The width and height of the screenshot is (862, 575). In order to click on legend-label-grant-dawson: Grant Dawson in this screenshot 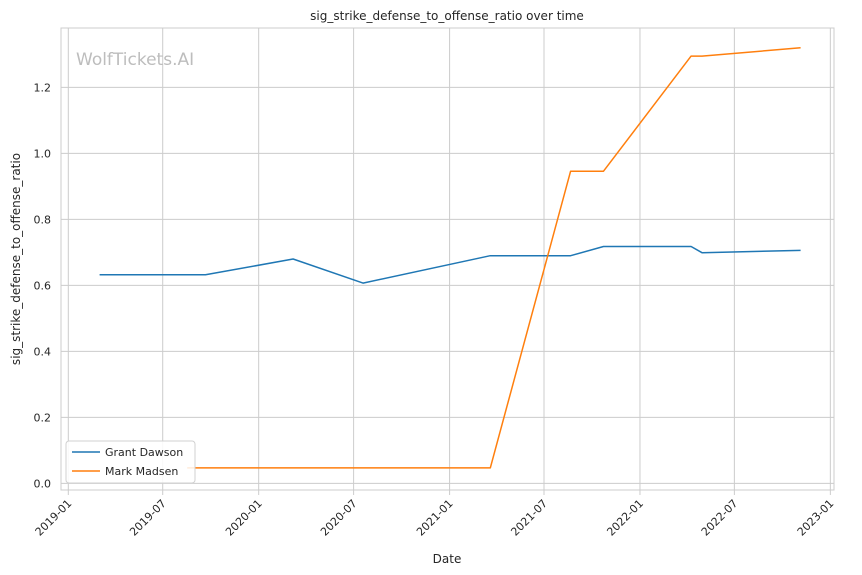, I will do `click(144, 452)`.